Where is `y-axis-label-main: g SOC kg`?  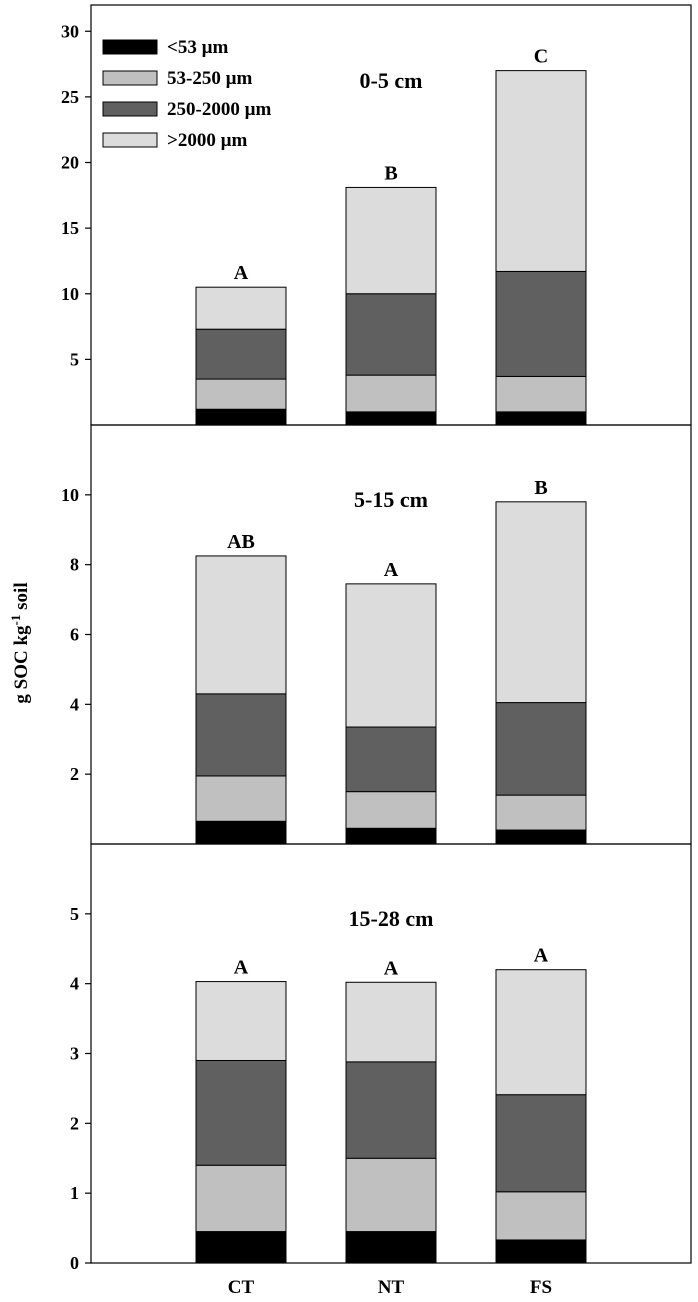
y-axis-label-main: g SOC kg is located at coordinates (21, 664).